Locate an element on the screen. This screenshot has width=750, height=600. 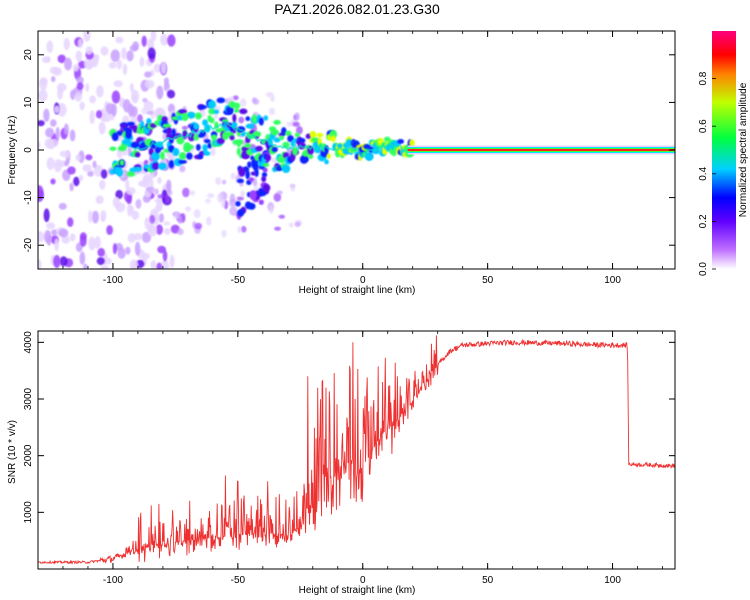
snr-y-tick-label: 4000 is located at coordinates (28, 342).